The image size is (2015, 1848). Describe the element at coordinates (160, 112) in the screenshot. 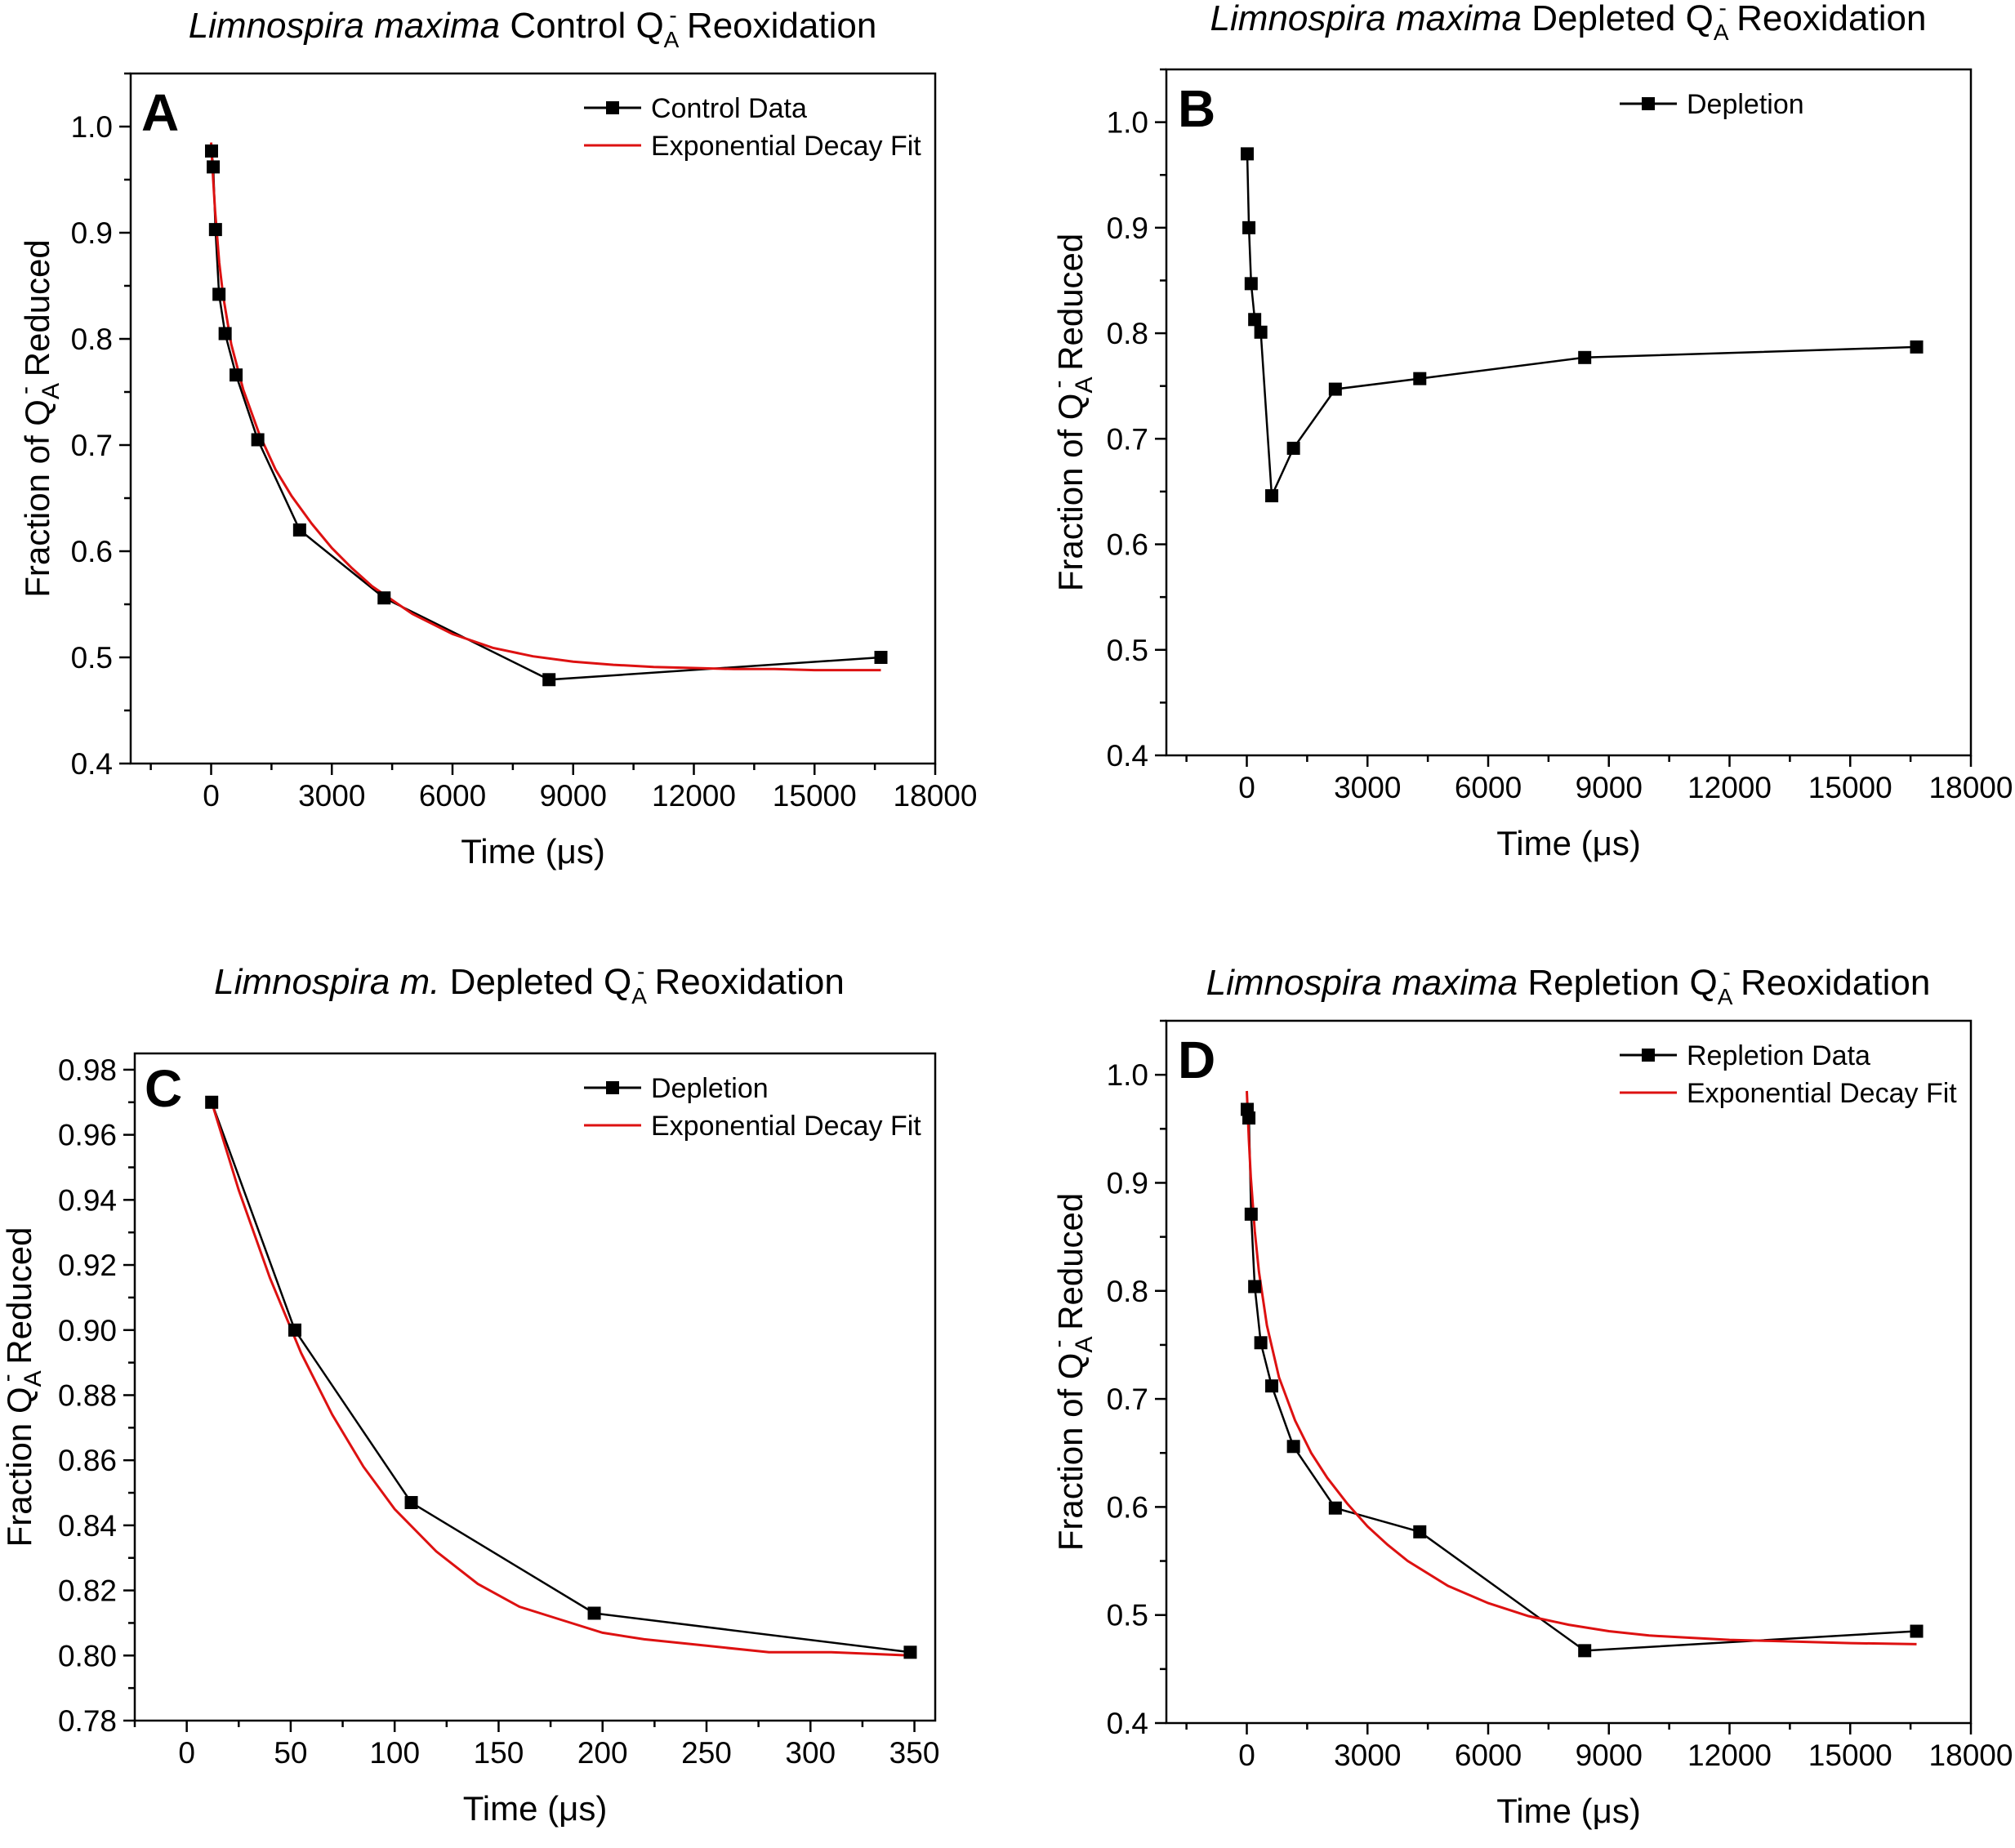

I see `panel-a-letter: A` at that location.